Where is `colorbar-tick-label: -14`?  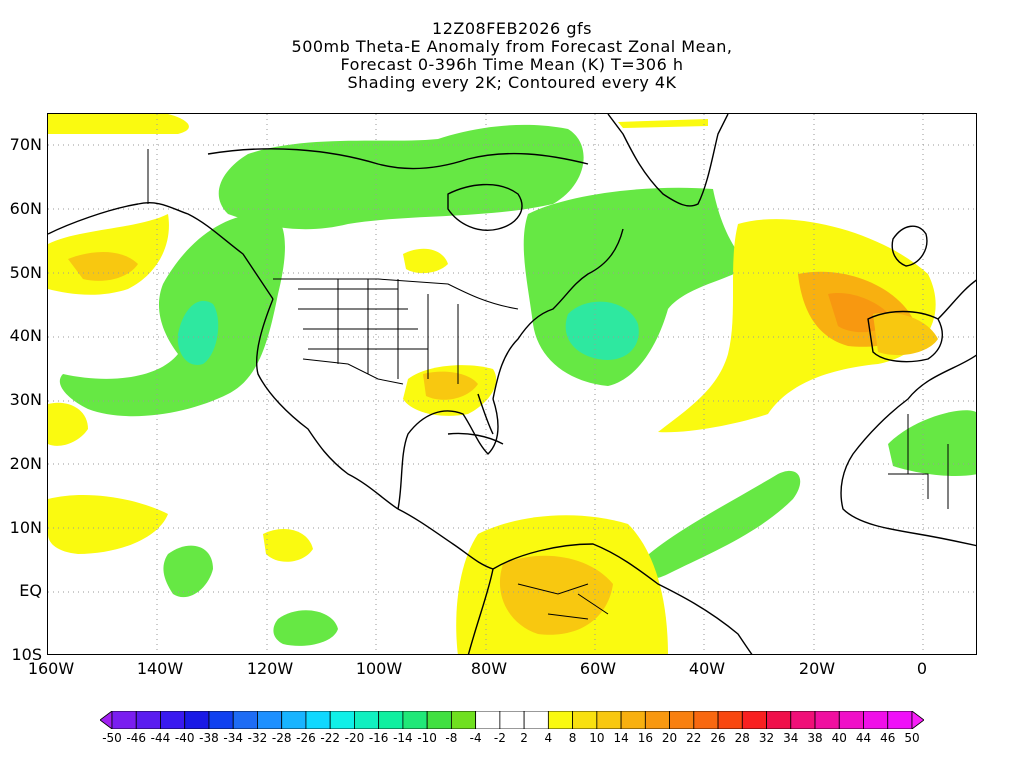
colorbar-tick-label: -14 is located at coordinates (403, 738).